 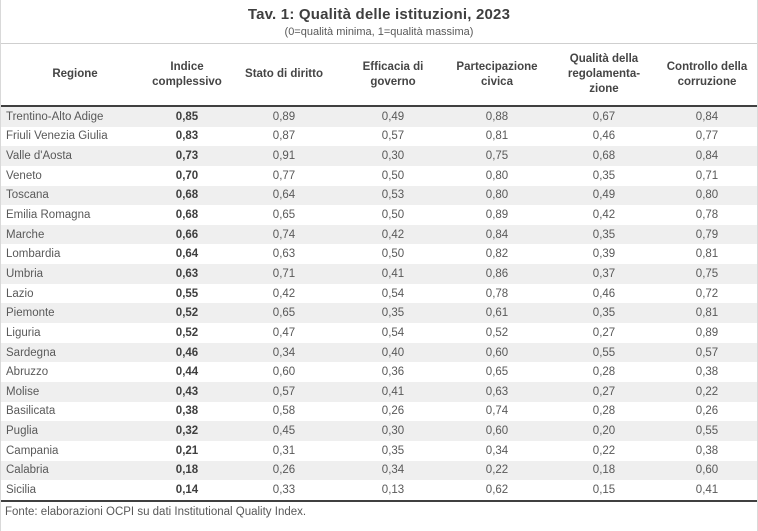 What do you see at coordinates (187, 470) in the screenshot?
I see `value-cell: 0,18` at bounding box center [187, 470].